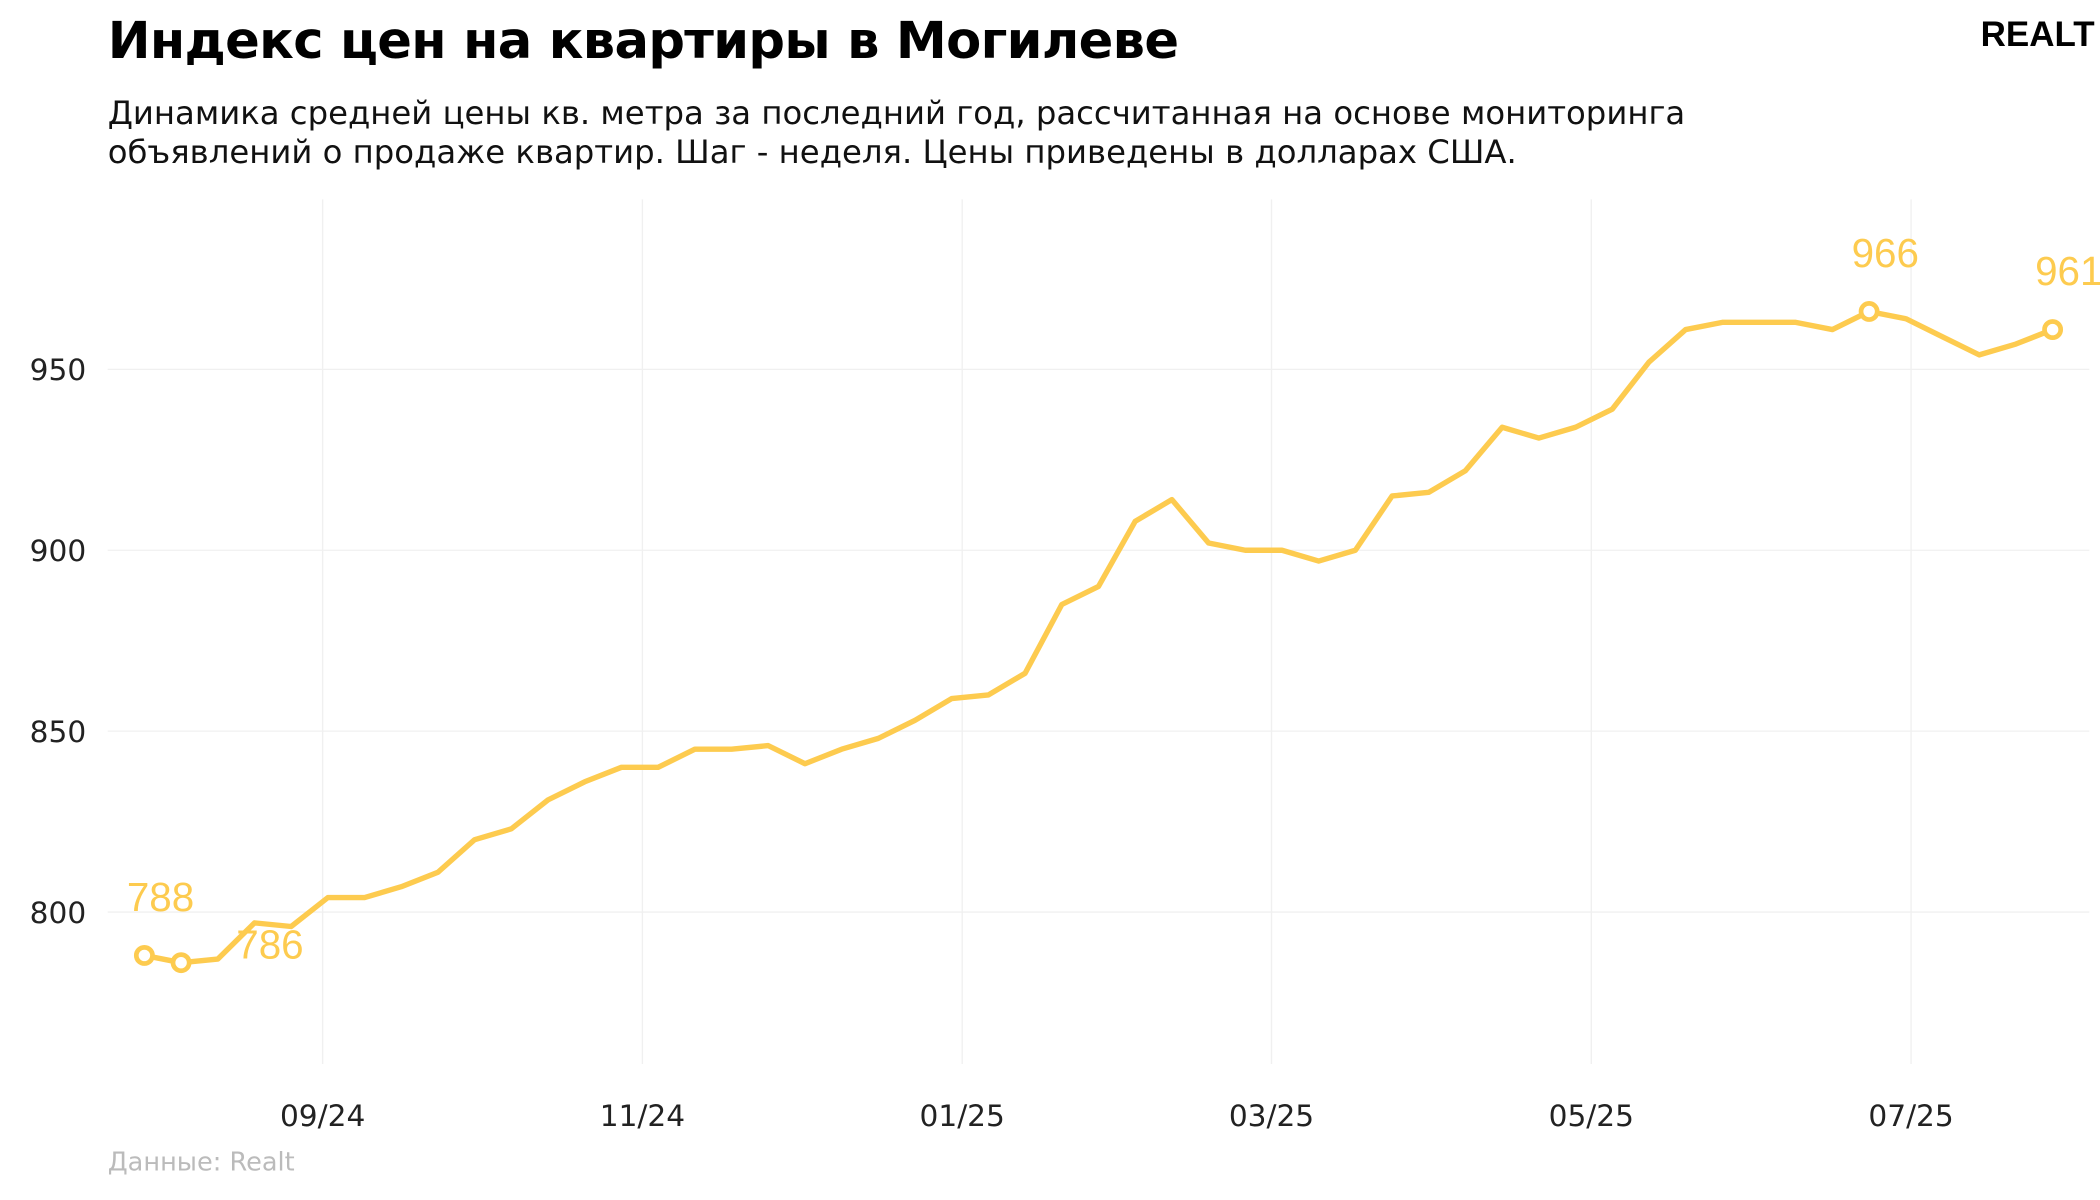 This screenshot has width=2100, height=1200. What do you see at coordinates (643, 40) in the screenshot?
I see `chart-title: Индекс цен на квартиры в Могилеве` at bounding box center [643, 40].